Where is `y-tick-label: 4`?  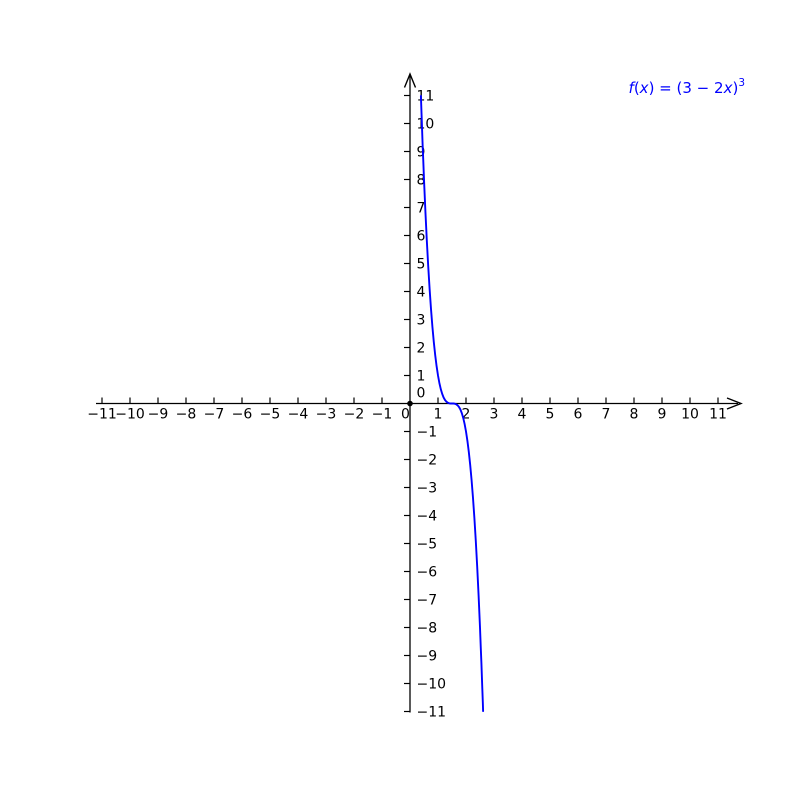 y-tick-label: 4 is located at coordinates (421, 293).